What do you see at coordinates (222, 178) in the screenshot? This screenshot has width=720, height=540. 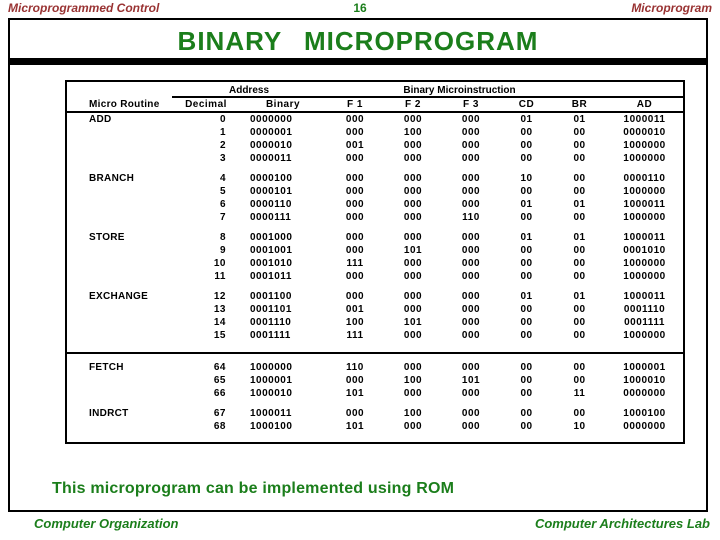 I see `value-cell: 4` at bounding box center [222, 178].